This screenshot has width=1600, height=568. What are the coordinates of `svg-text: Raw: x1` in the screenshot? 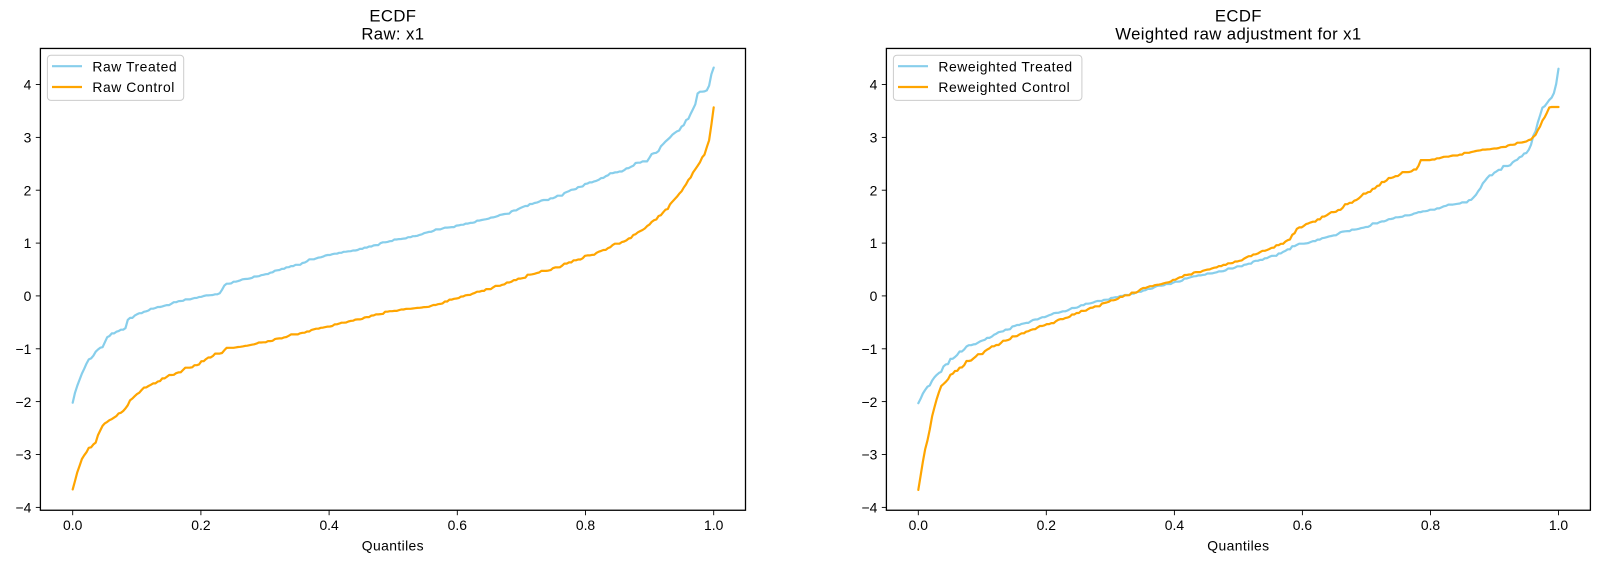 It's located at (392, 34).